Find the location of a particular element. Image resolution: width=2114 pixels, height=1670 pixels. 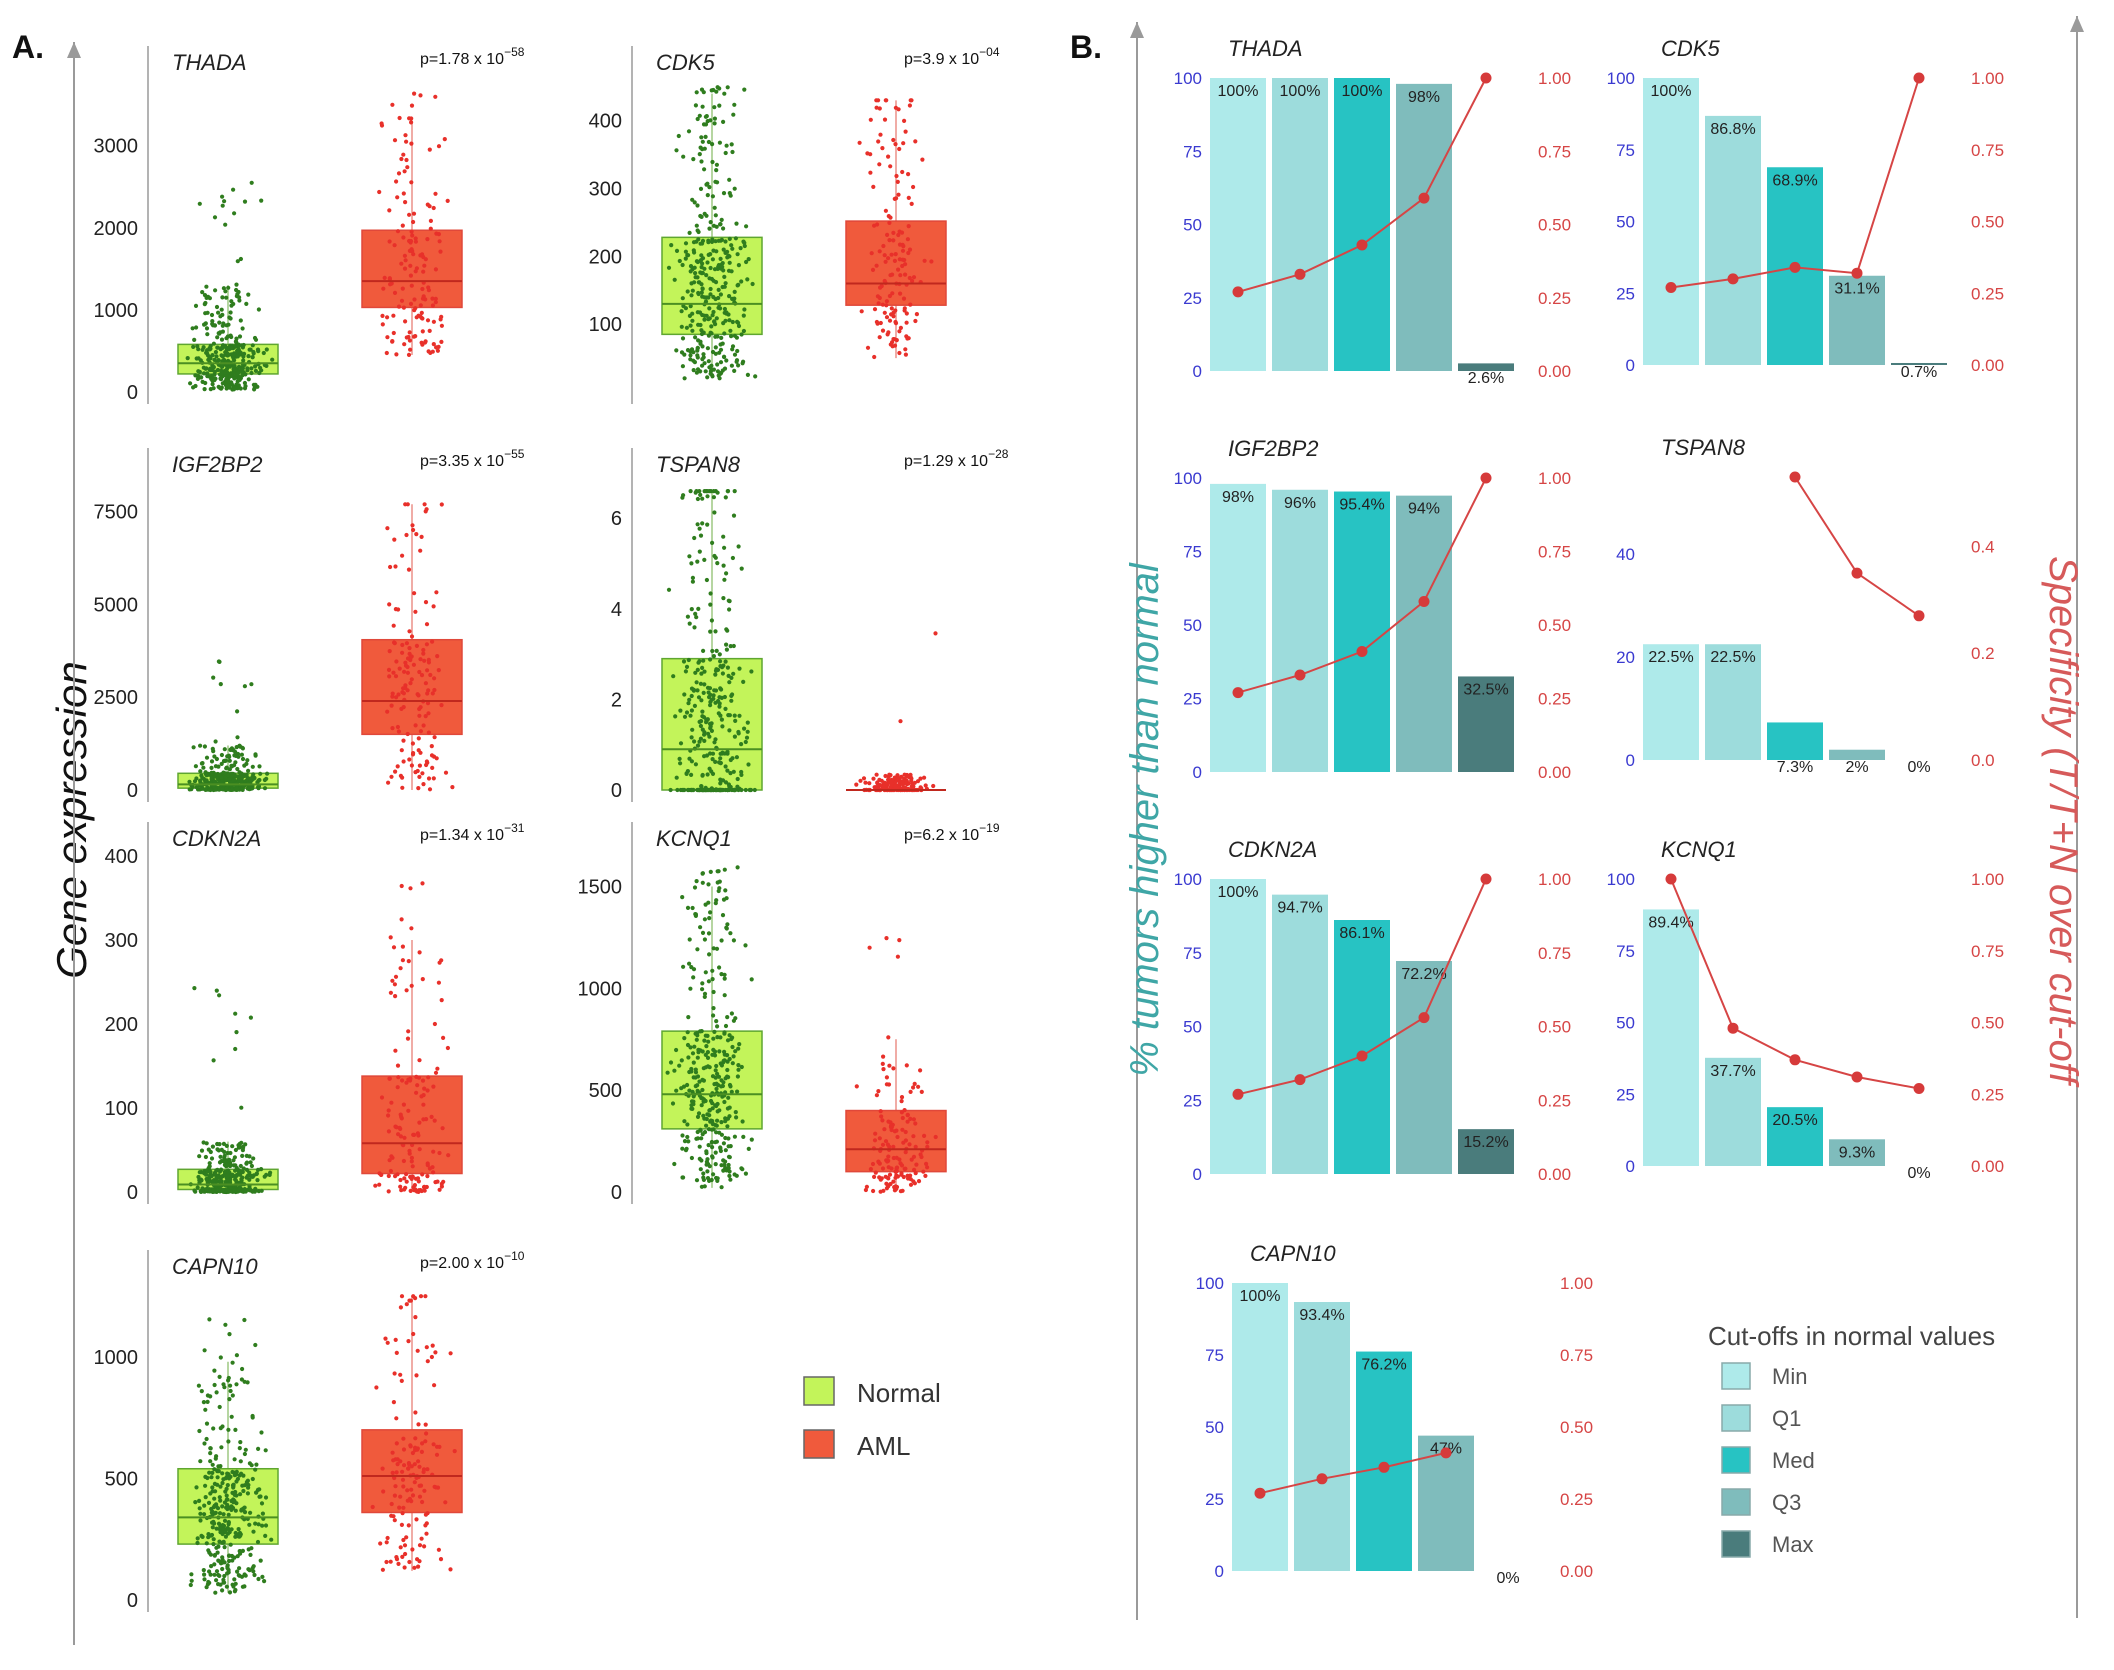

specificity-point is located at coordinates (1857, 273).